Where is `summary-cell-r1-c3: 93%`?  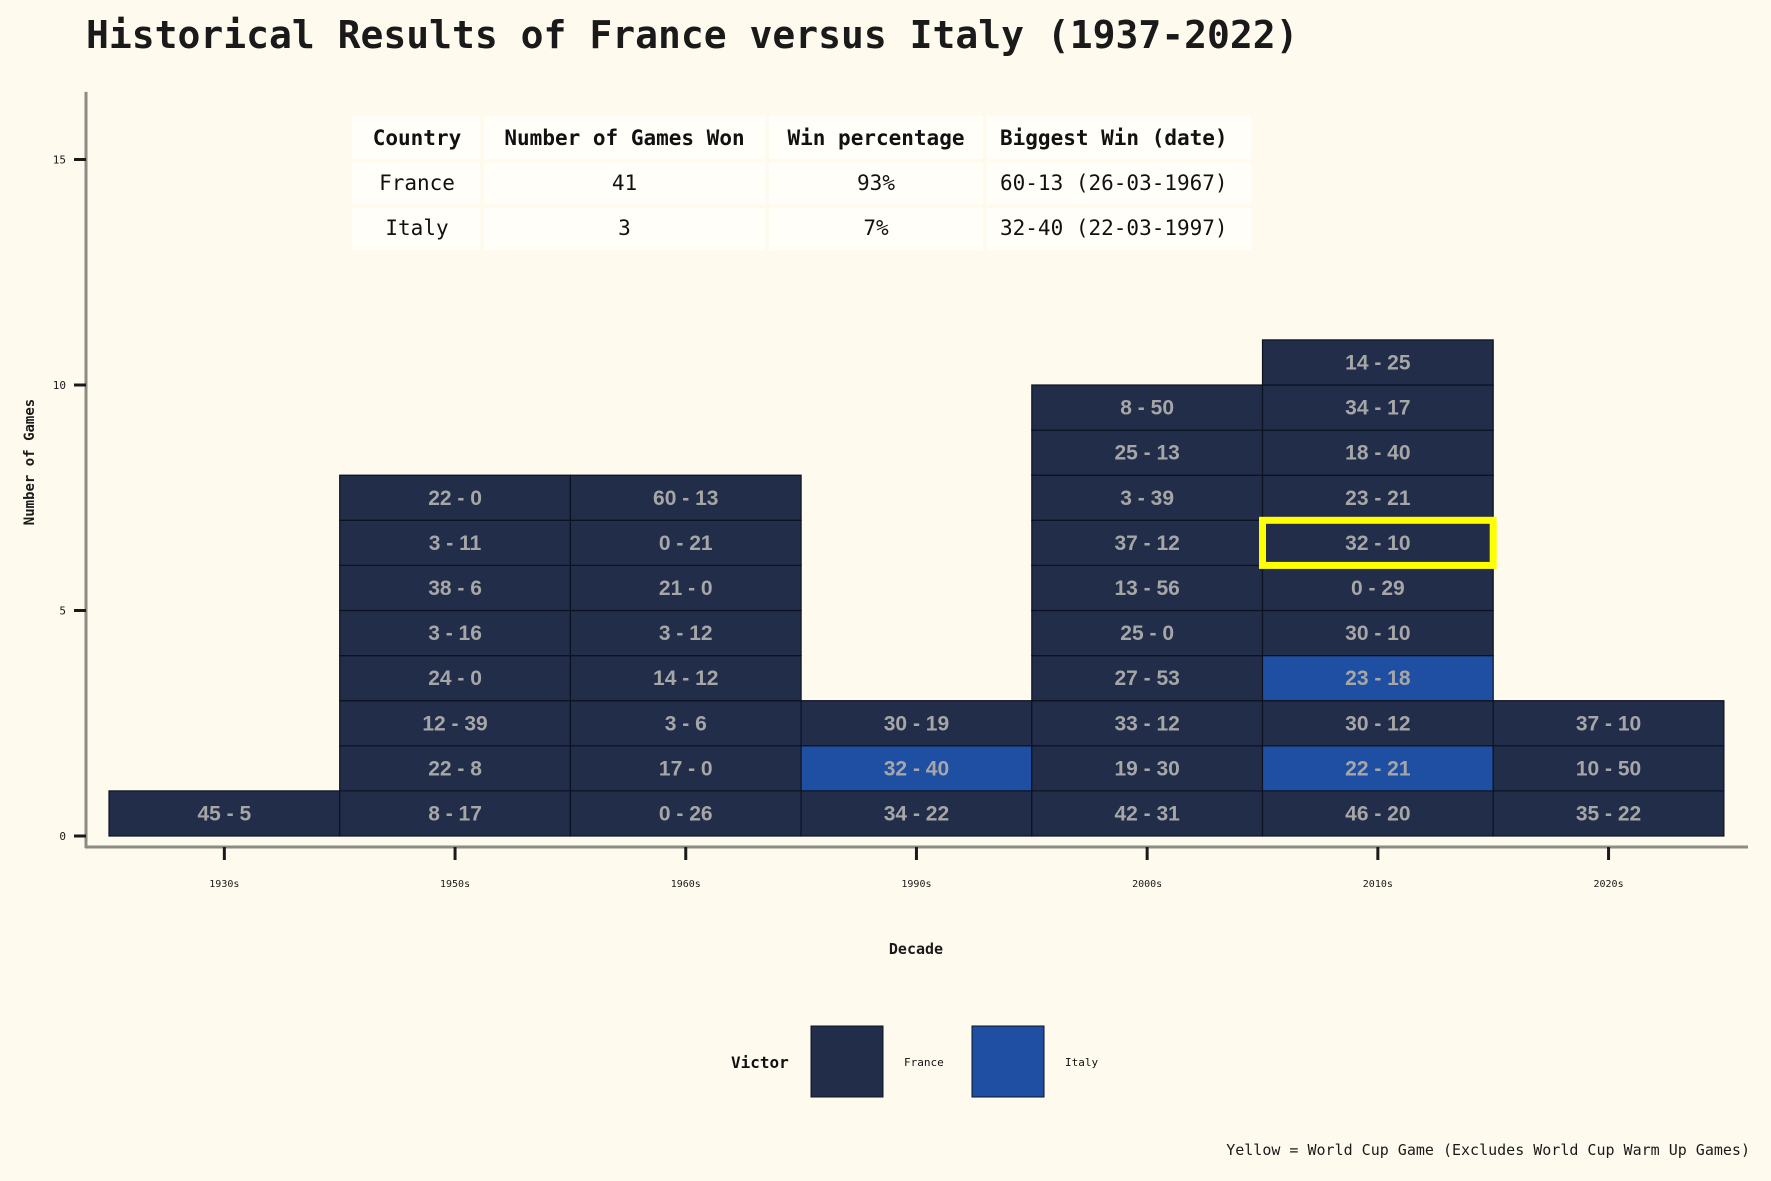 summary-cell-r1-c3: 93% is located at coordinates (876, 183).